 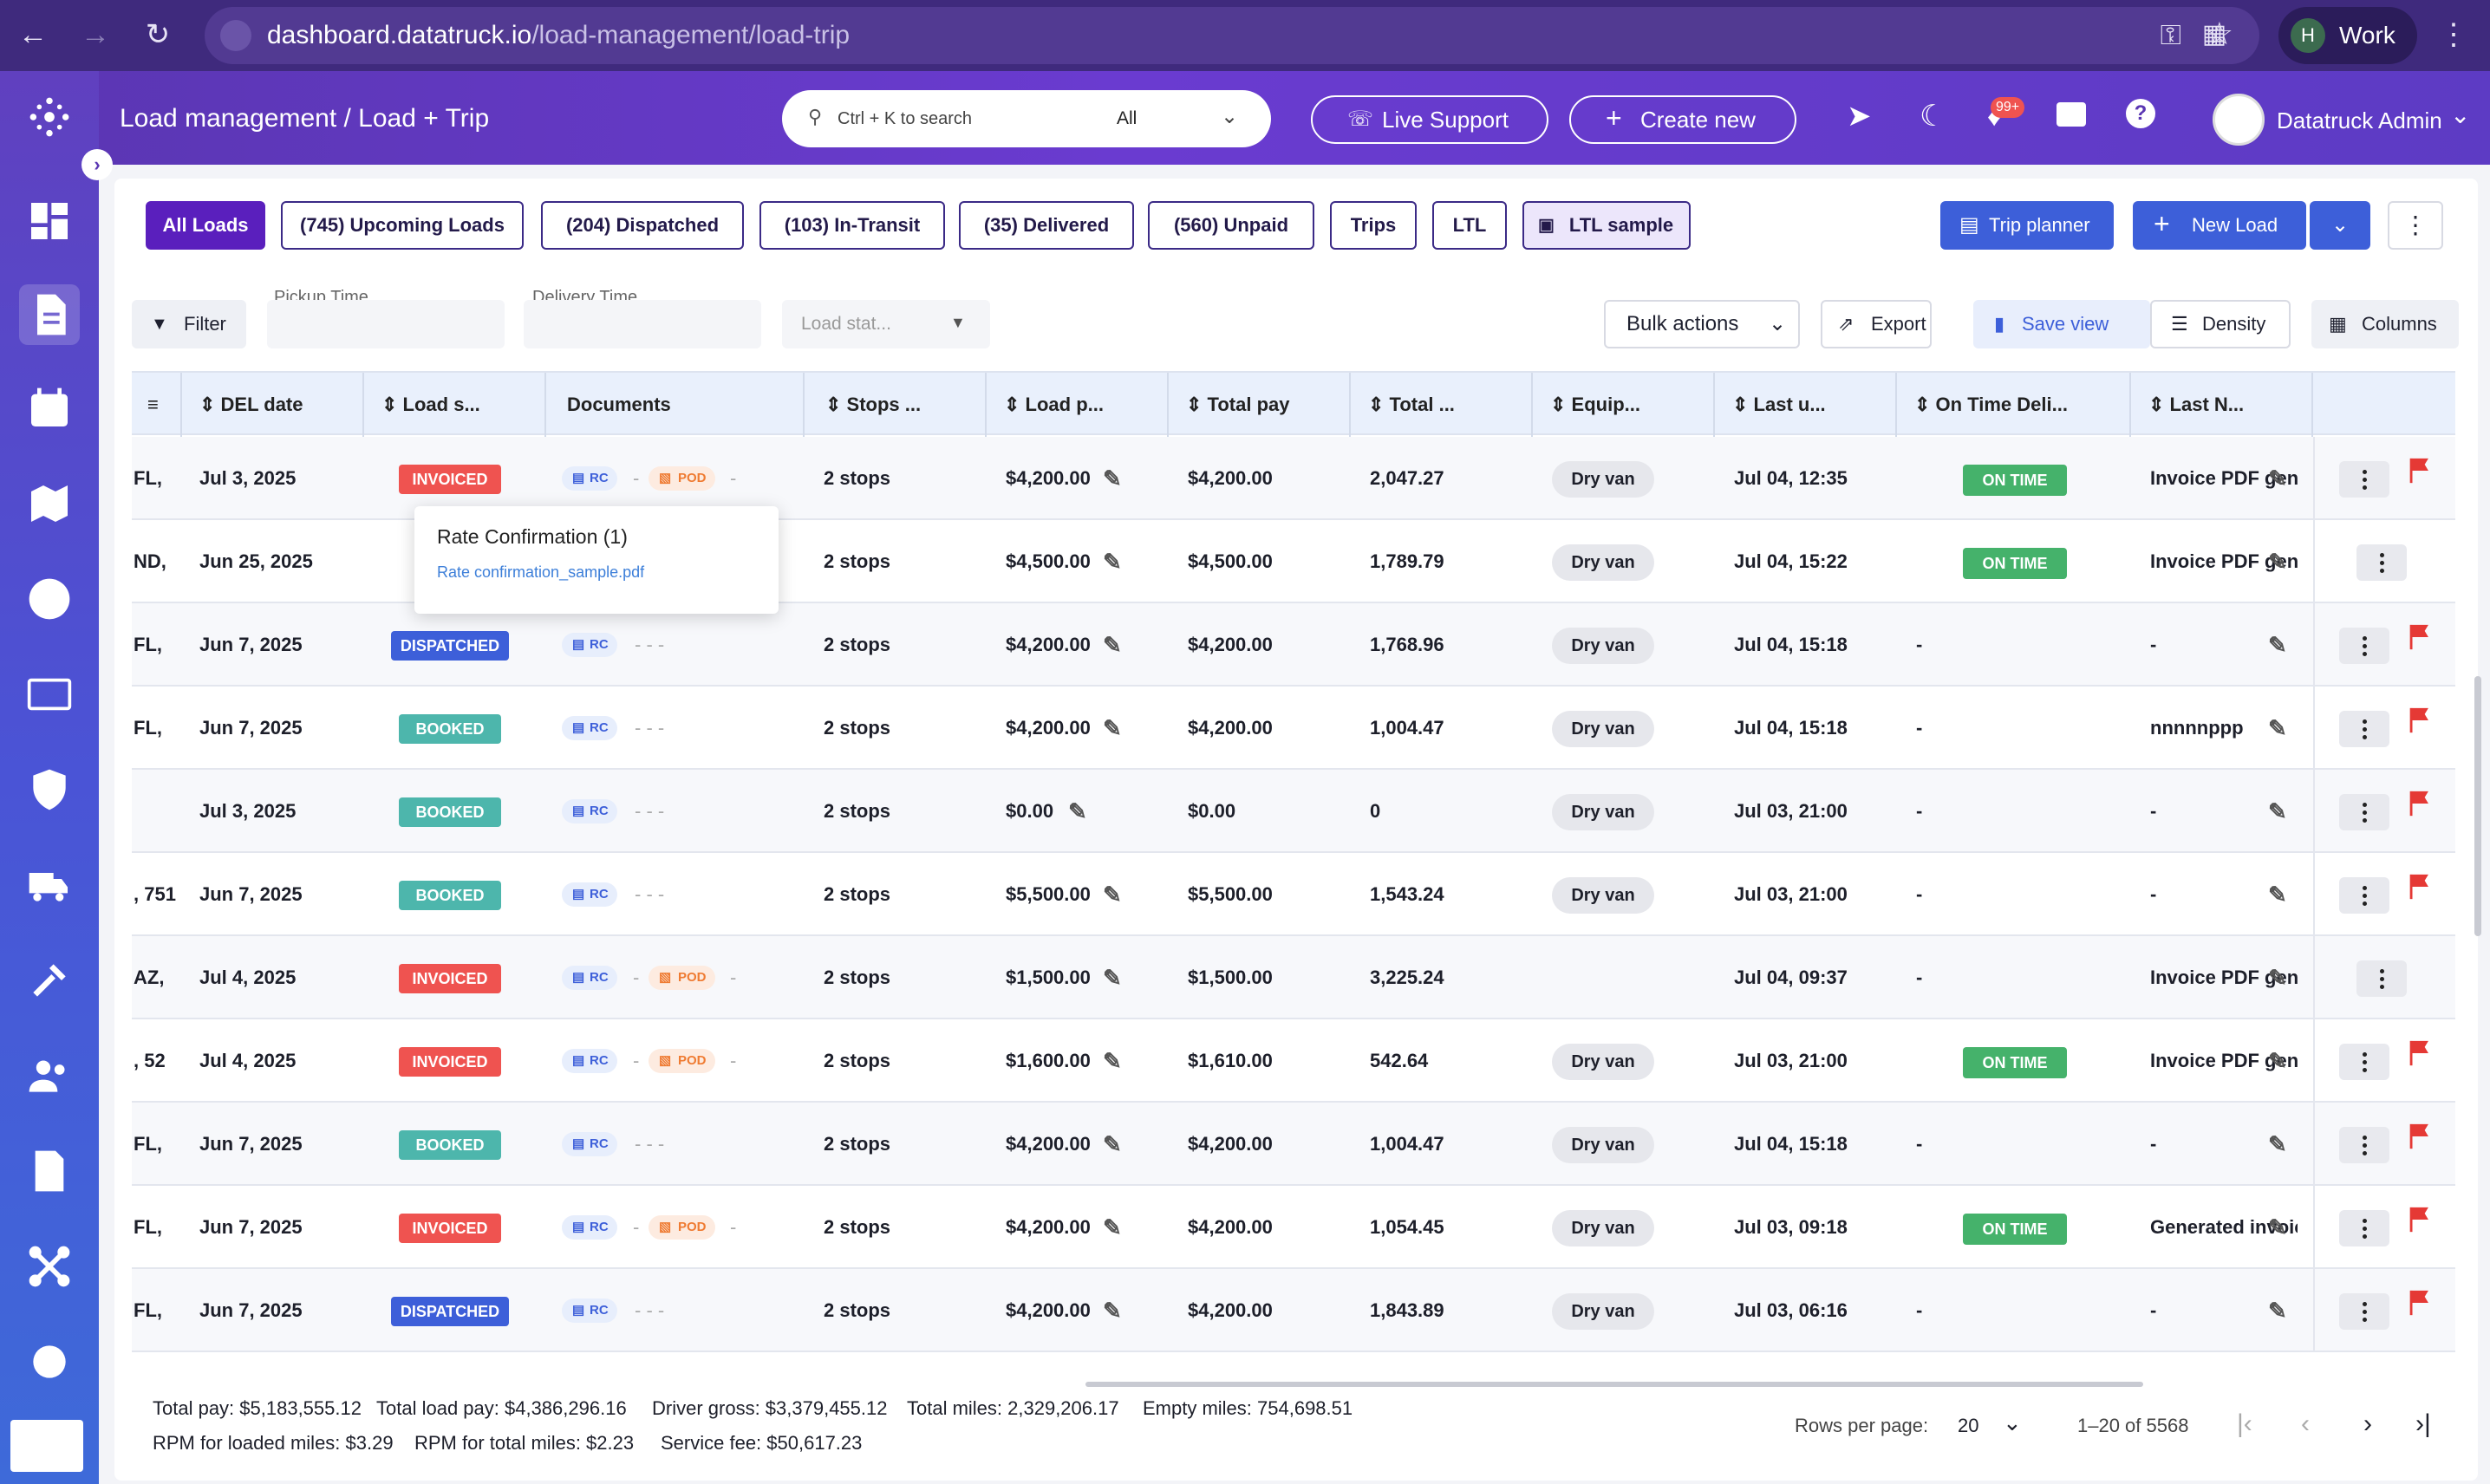 What do you see at coordinates (402, 225) in the screenshot?
I see `tab-upcoming-loads: (745) Upcoming Loads` at bounding box center [402, 225].